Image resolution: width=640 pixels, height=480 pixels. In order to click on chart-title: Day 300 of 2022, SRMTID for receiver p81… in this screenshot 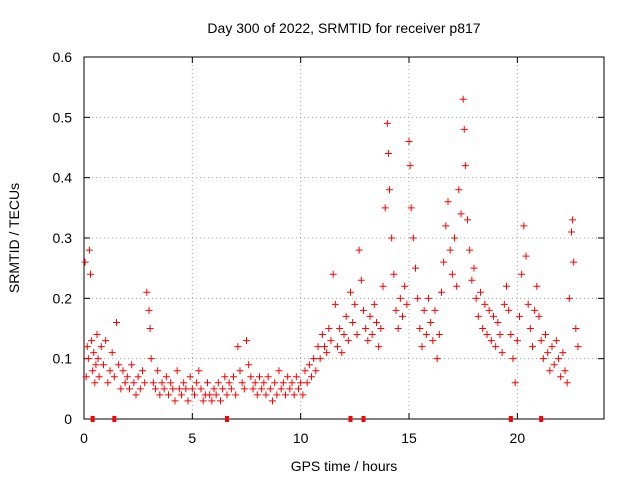, I will do `click(343, 28)`.